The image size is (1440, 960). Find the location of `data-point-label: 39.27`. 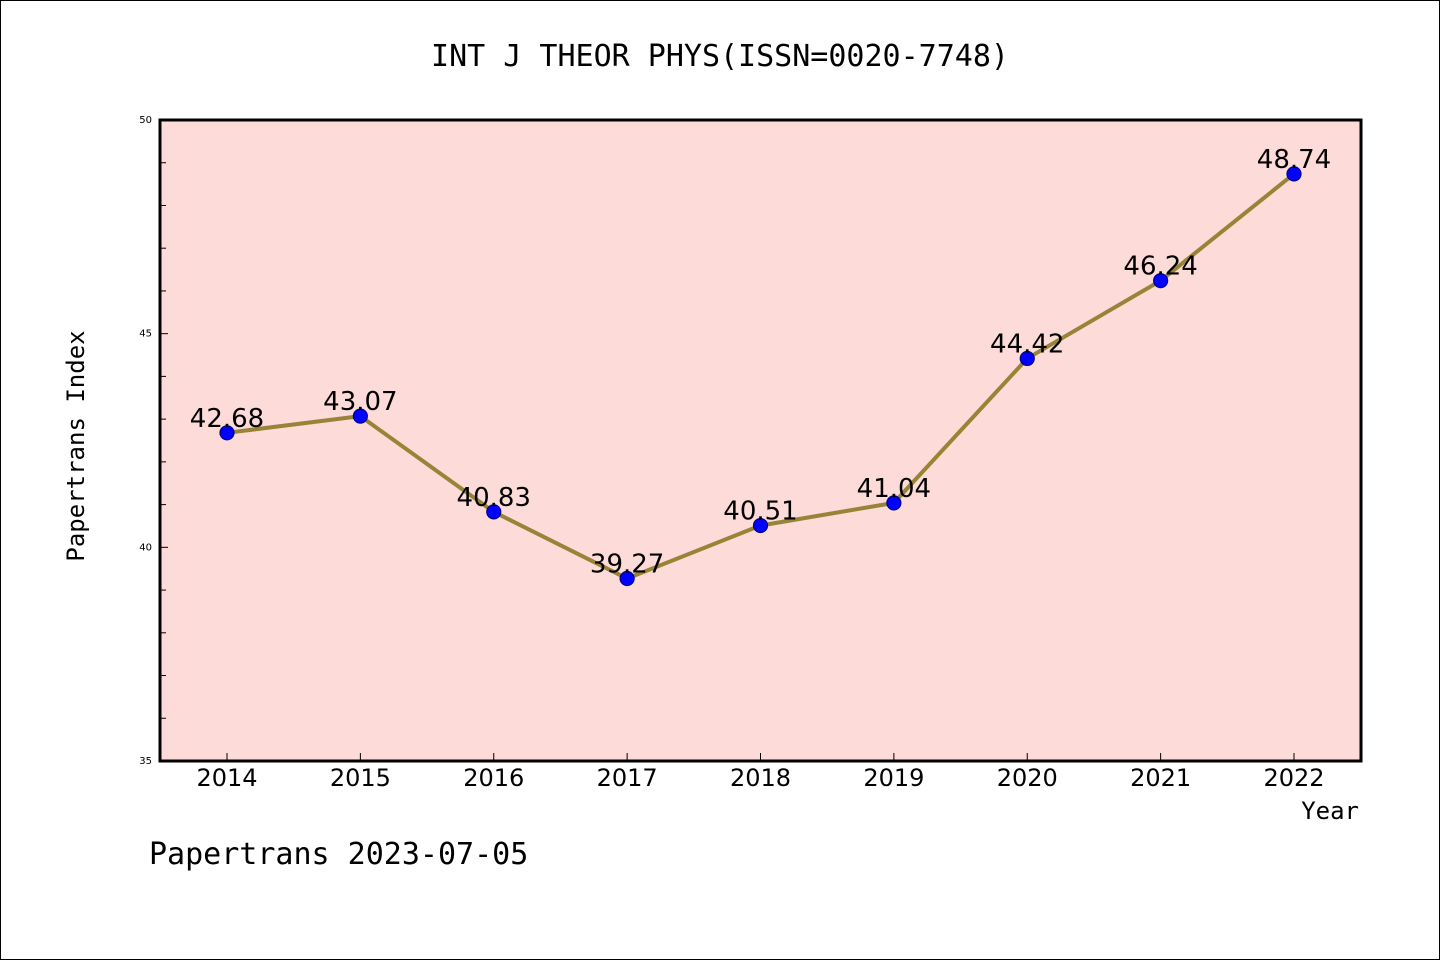

data-point-label: 39.27 is located at coordinates (627, 565).